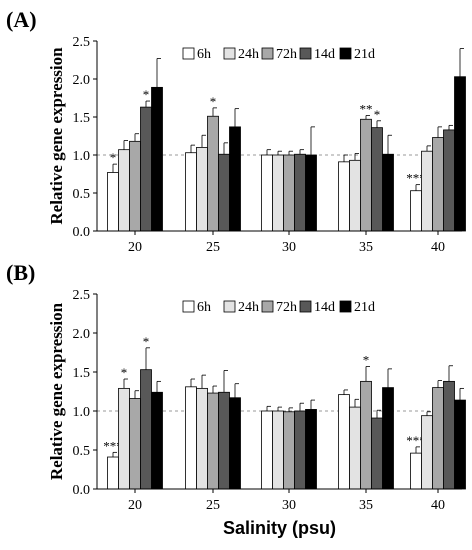 The image size is (472, 550). Describe the element at coordinates (21, 19) in the screenshot. I see `panel-label: (A)` at that location.